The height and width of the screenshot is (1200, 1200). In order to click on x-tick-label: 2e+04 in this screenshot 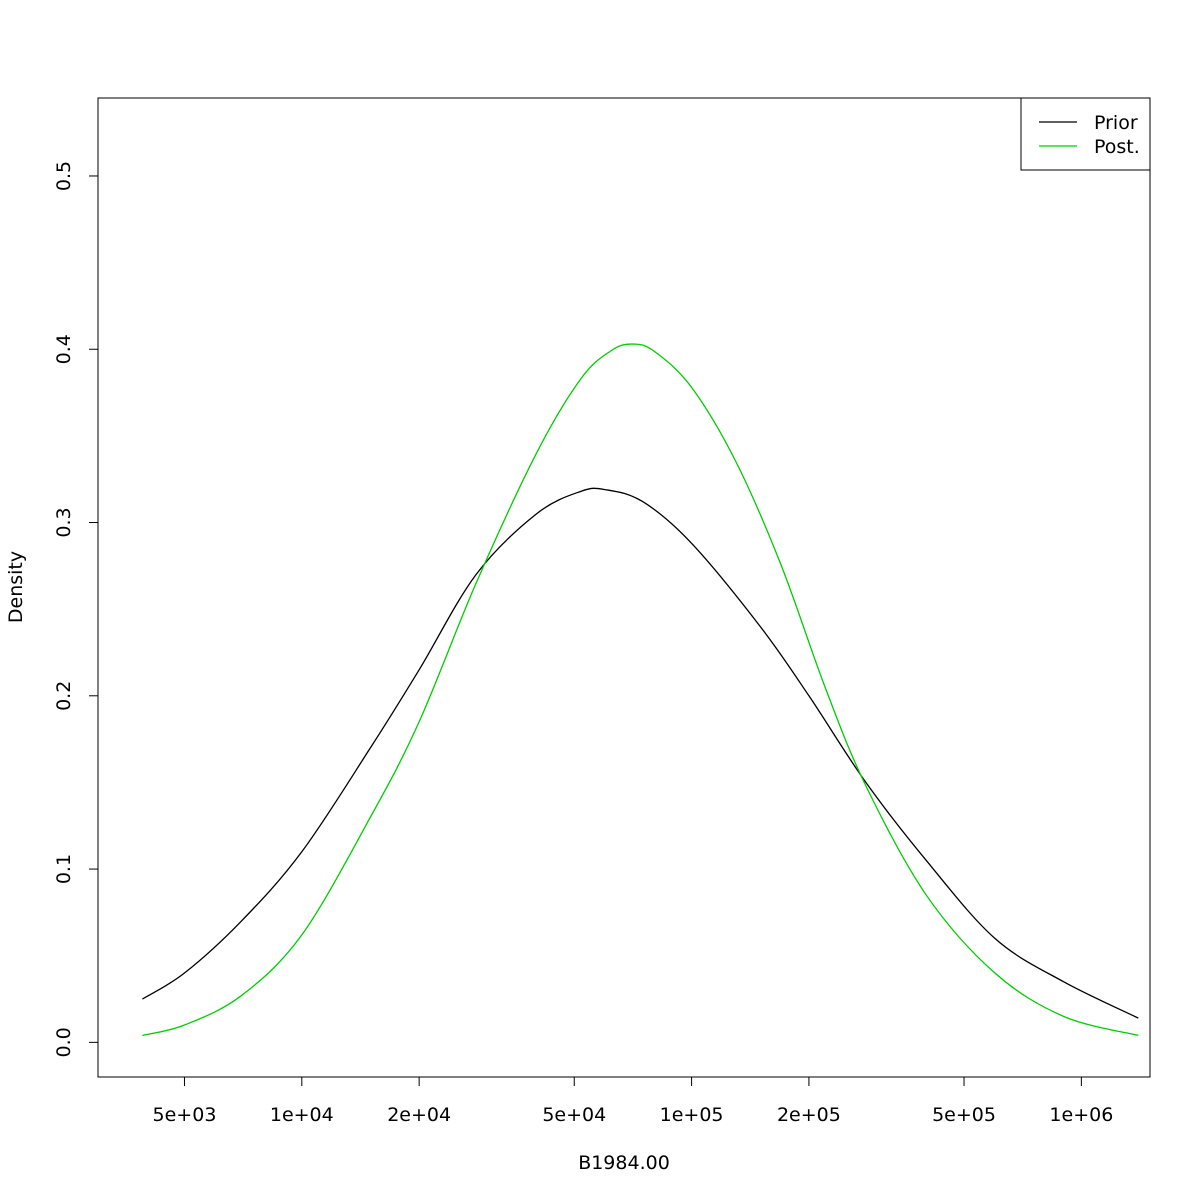, I will do `click(419, 1115)`.